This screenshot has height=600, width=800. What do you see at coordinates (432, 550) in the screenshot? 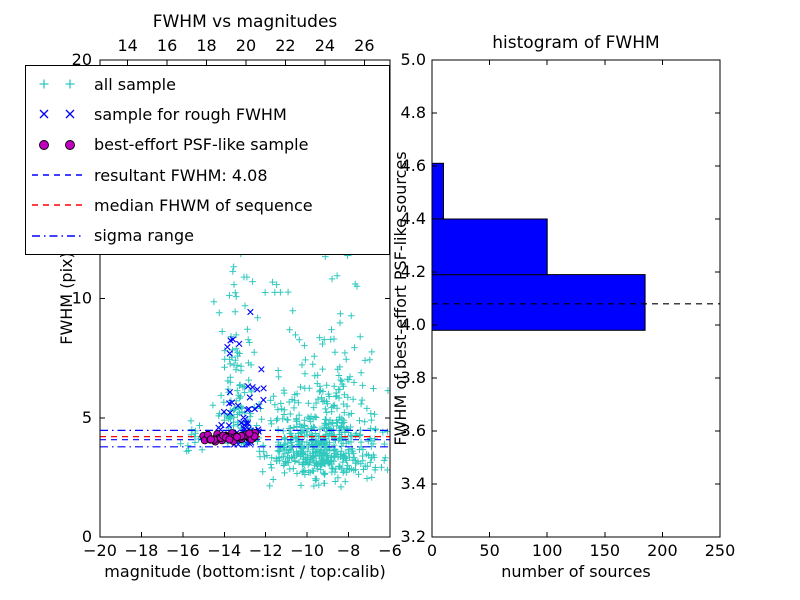
I see `x-tick-label: 0` at bounding box center [432, 550].